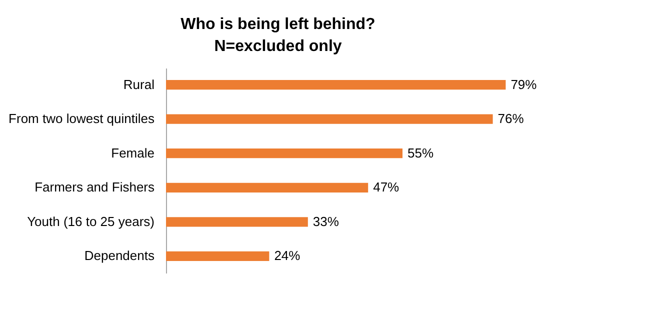 The image size is (663, 323). What do you see at coordinates (386, 187) in the screenshot?
I see `data-label: 47%` at bounding box center [386, 187].